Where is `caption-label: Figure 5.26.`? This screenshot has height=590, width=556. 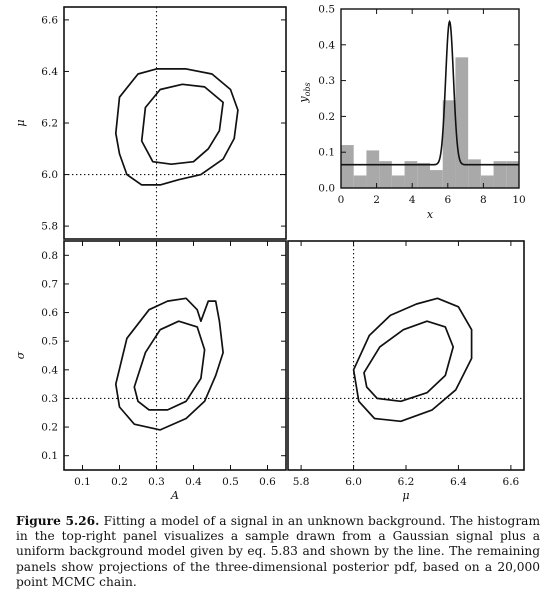 caption-label: Figure 5.26. is located at coordinates (58, 521).